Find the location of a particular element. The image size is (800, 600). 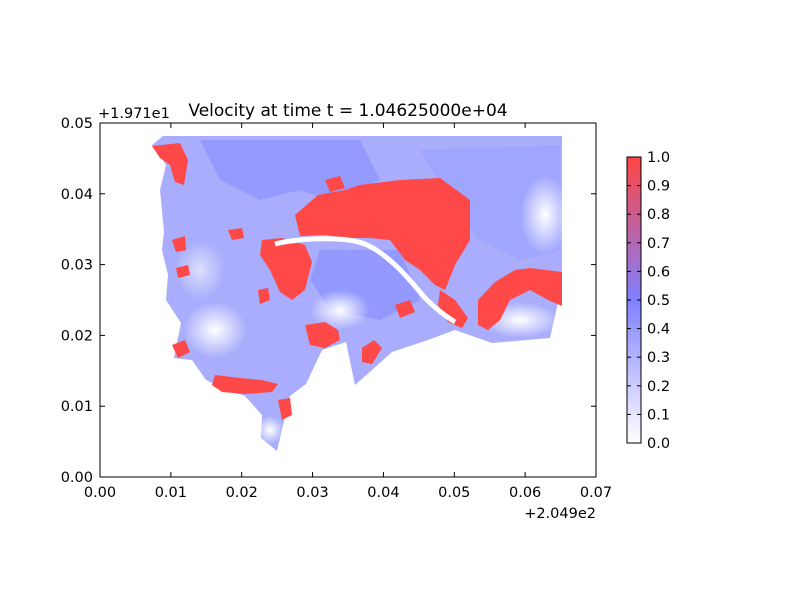

x-tick-label: 0.02 is located at coordinates (242, 493).